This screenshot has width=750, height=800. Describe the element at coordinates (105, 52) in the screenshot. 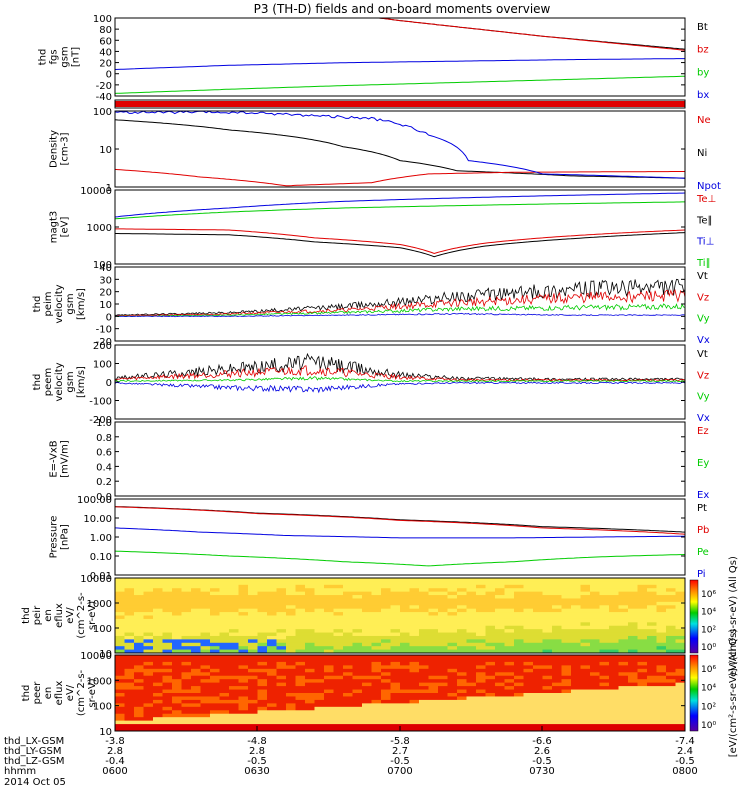

I see `ytick-label-bgsm: 40` at that location.